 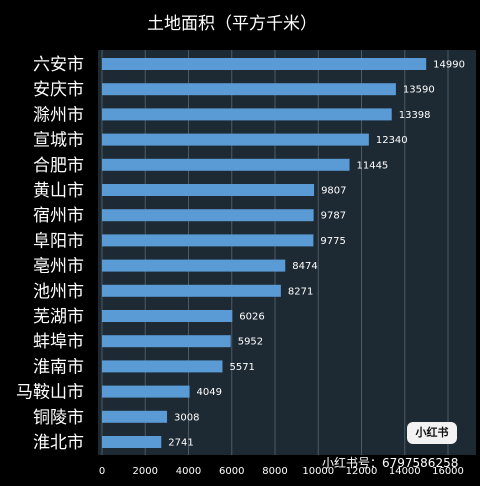 What do you see at coordinates (145, 471) in the screenshot?
I see `x-tick-label: 2000` at bounding box center [145, 471].